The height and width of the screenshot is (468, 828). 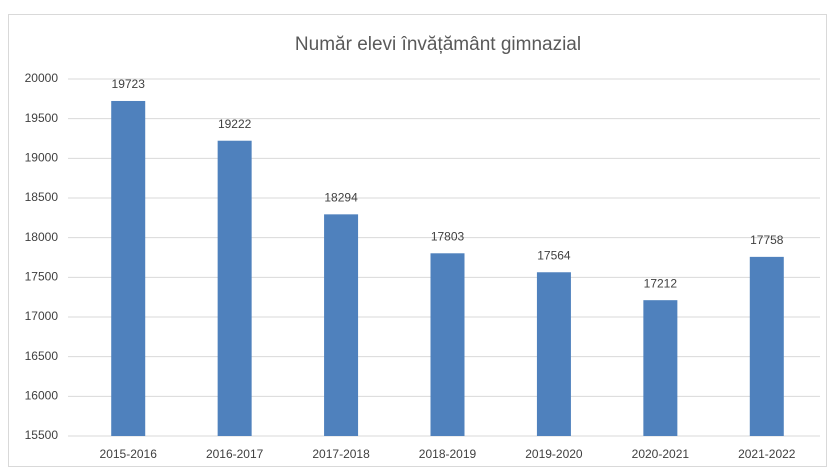 I want to click on y-tick-label: 19000, so click(x=42, y=158).